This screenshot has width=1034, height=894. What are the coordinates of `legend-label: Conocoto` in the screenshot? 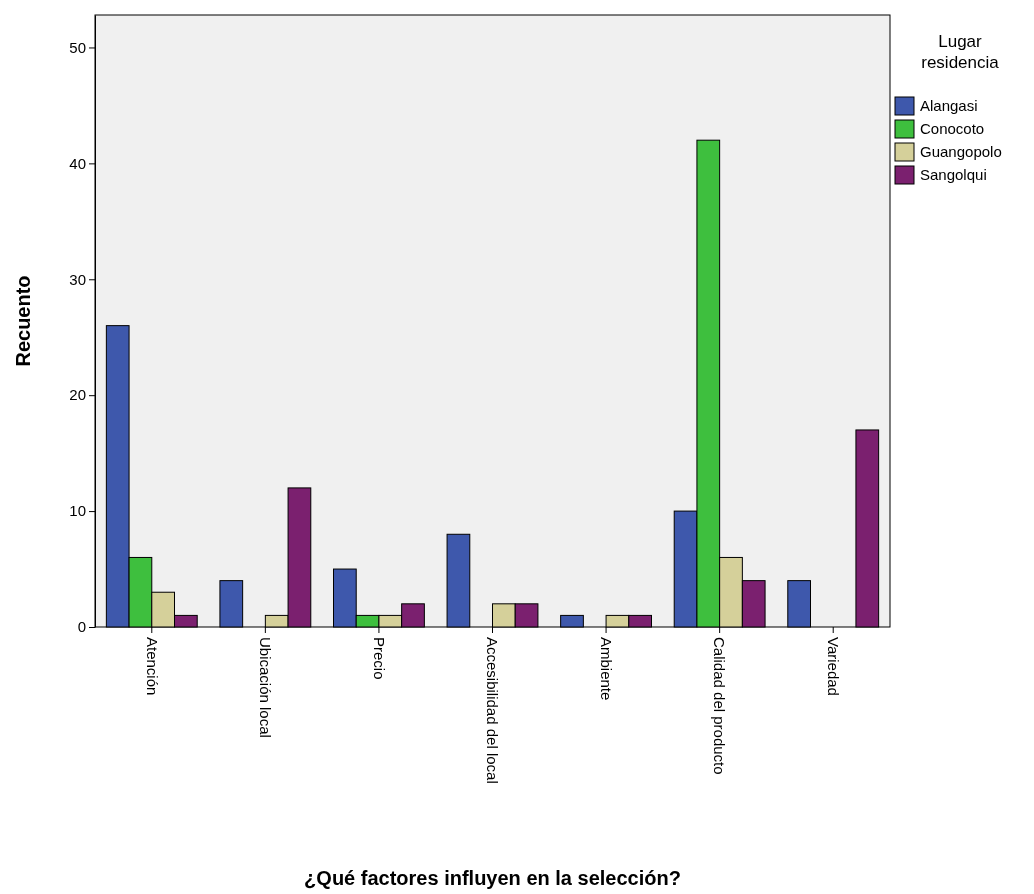 It's located at (952, 128).